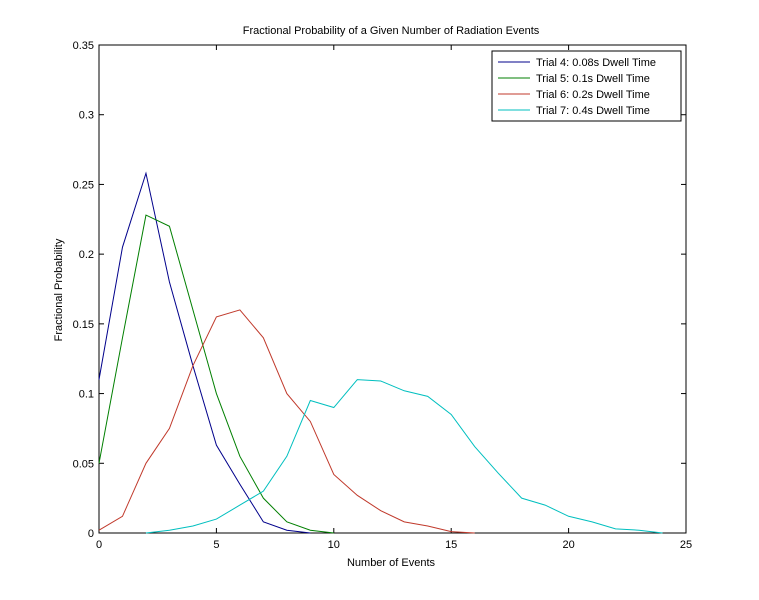 Image resolution: width=759 pixels, height=600 pixels. What do you see at coordinates (59, 289) in the screenshot?
I see `y-axis-label: Fractional Probability` at bounding box center [59, 289].